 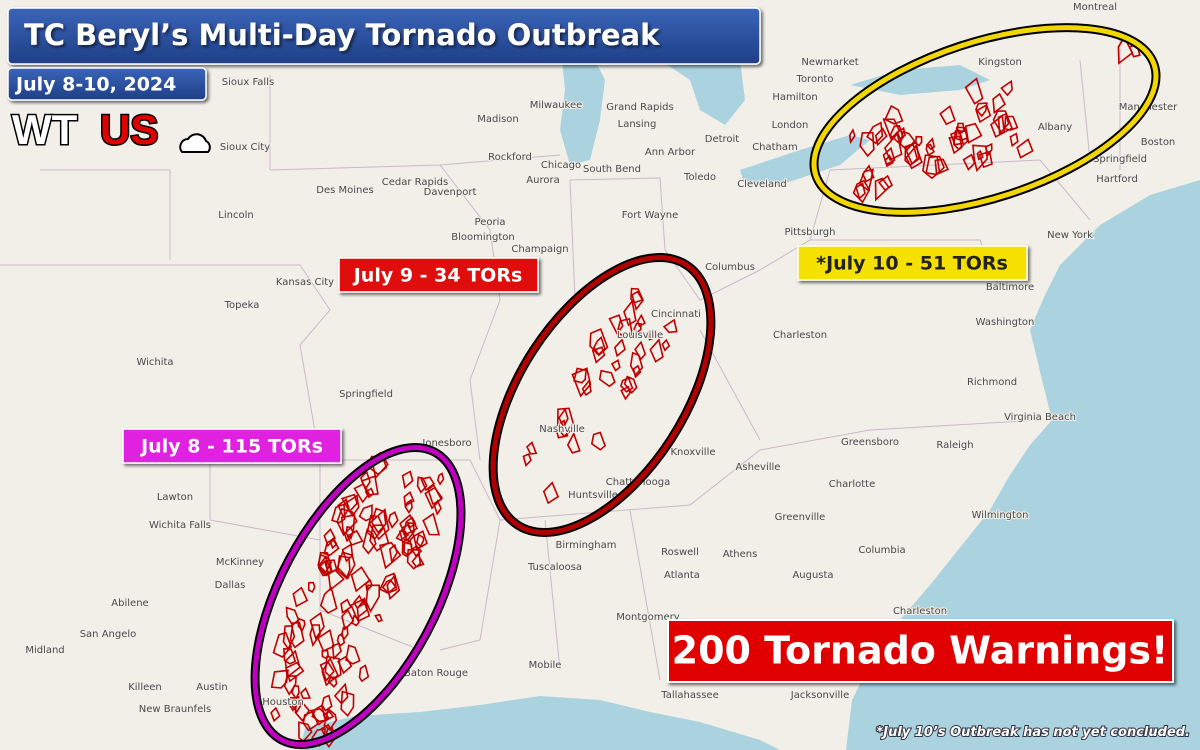 I want to click on place-label: Birmingham, so click(x=586, y=545).